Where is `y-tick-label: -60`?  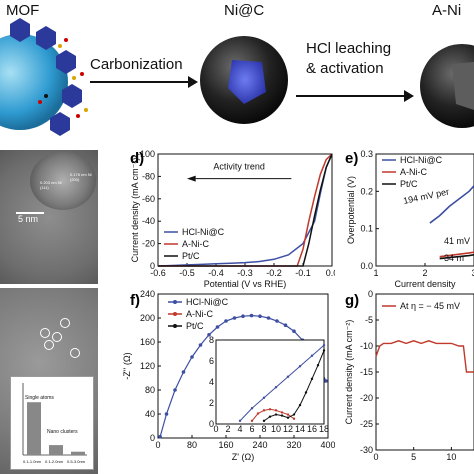
y-tick-label: -60 is located at coordinates (148, 199).